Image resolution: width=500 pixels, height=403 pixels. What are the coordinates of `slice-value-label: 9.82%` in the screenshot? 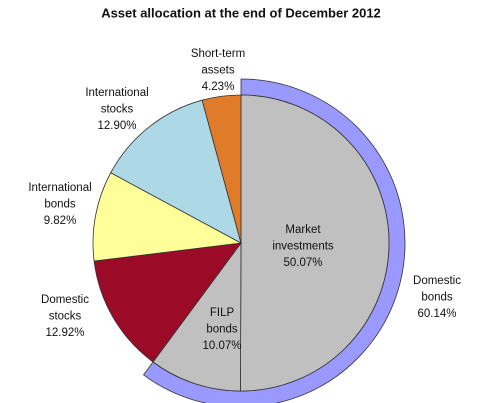 It's located at (60, 221).